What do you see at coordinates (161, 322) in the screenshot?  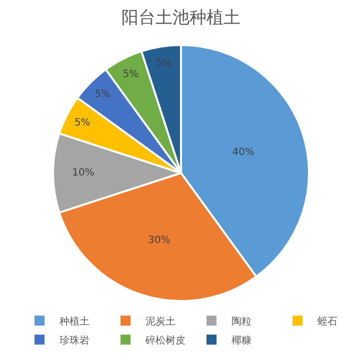 I see `legend-label: 泥炭土` at bounding box center [161, 322].